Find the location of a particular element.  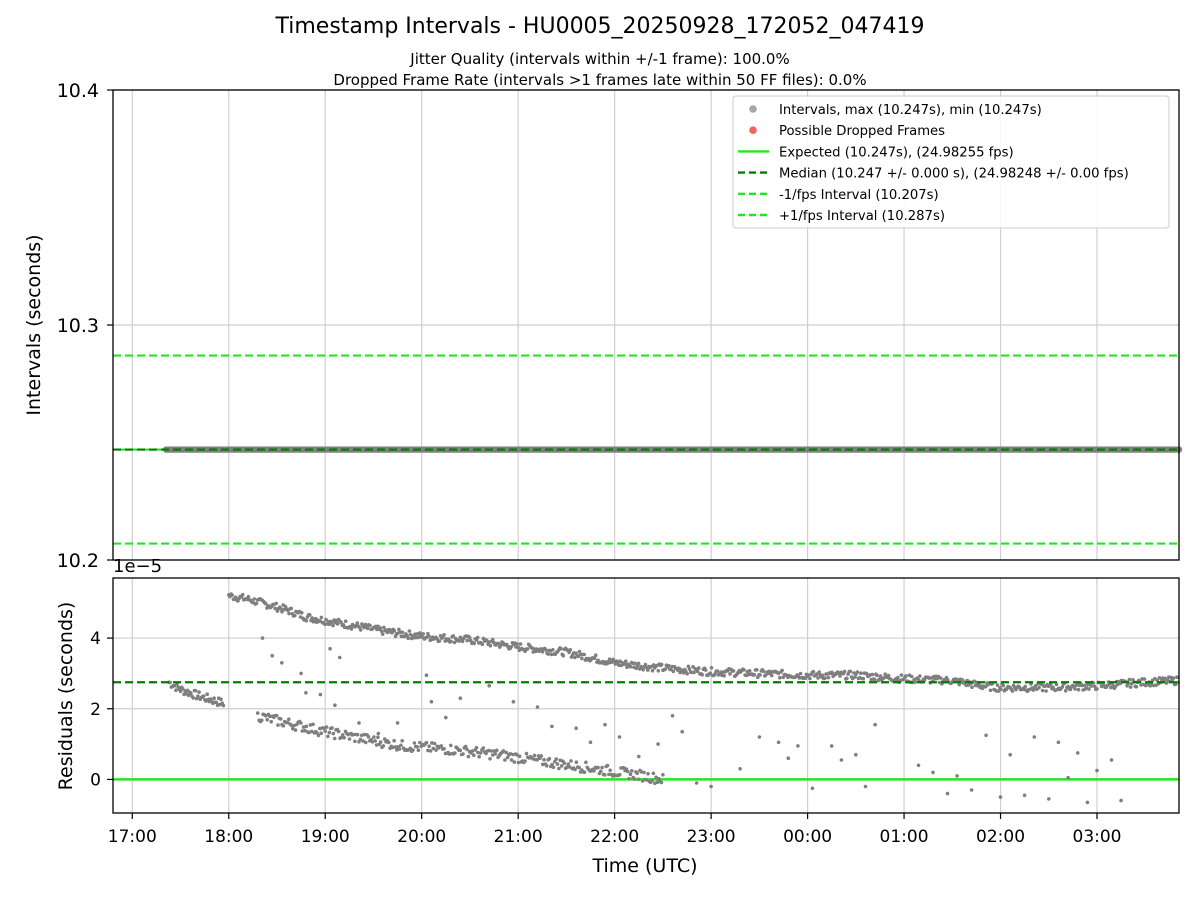

bottom-y-tick-label: 4 is located at coordinates (95, 639).